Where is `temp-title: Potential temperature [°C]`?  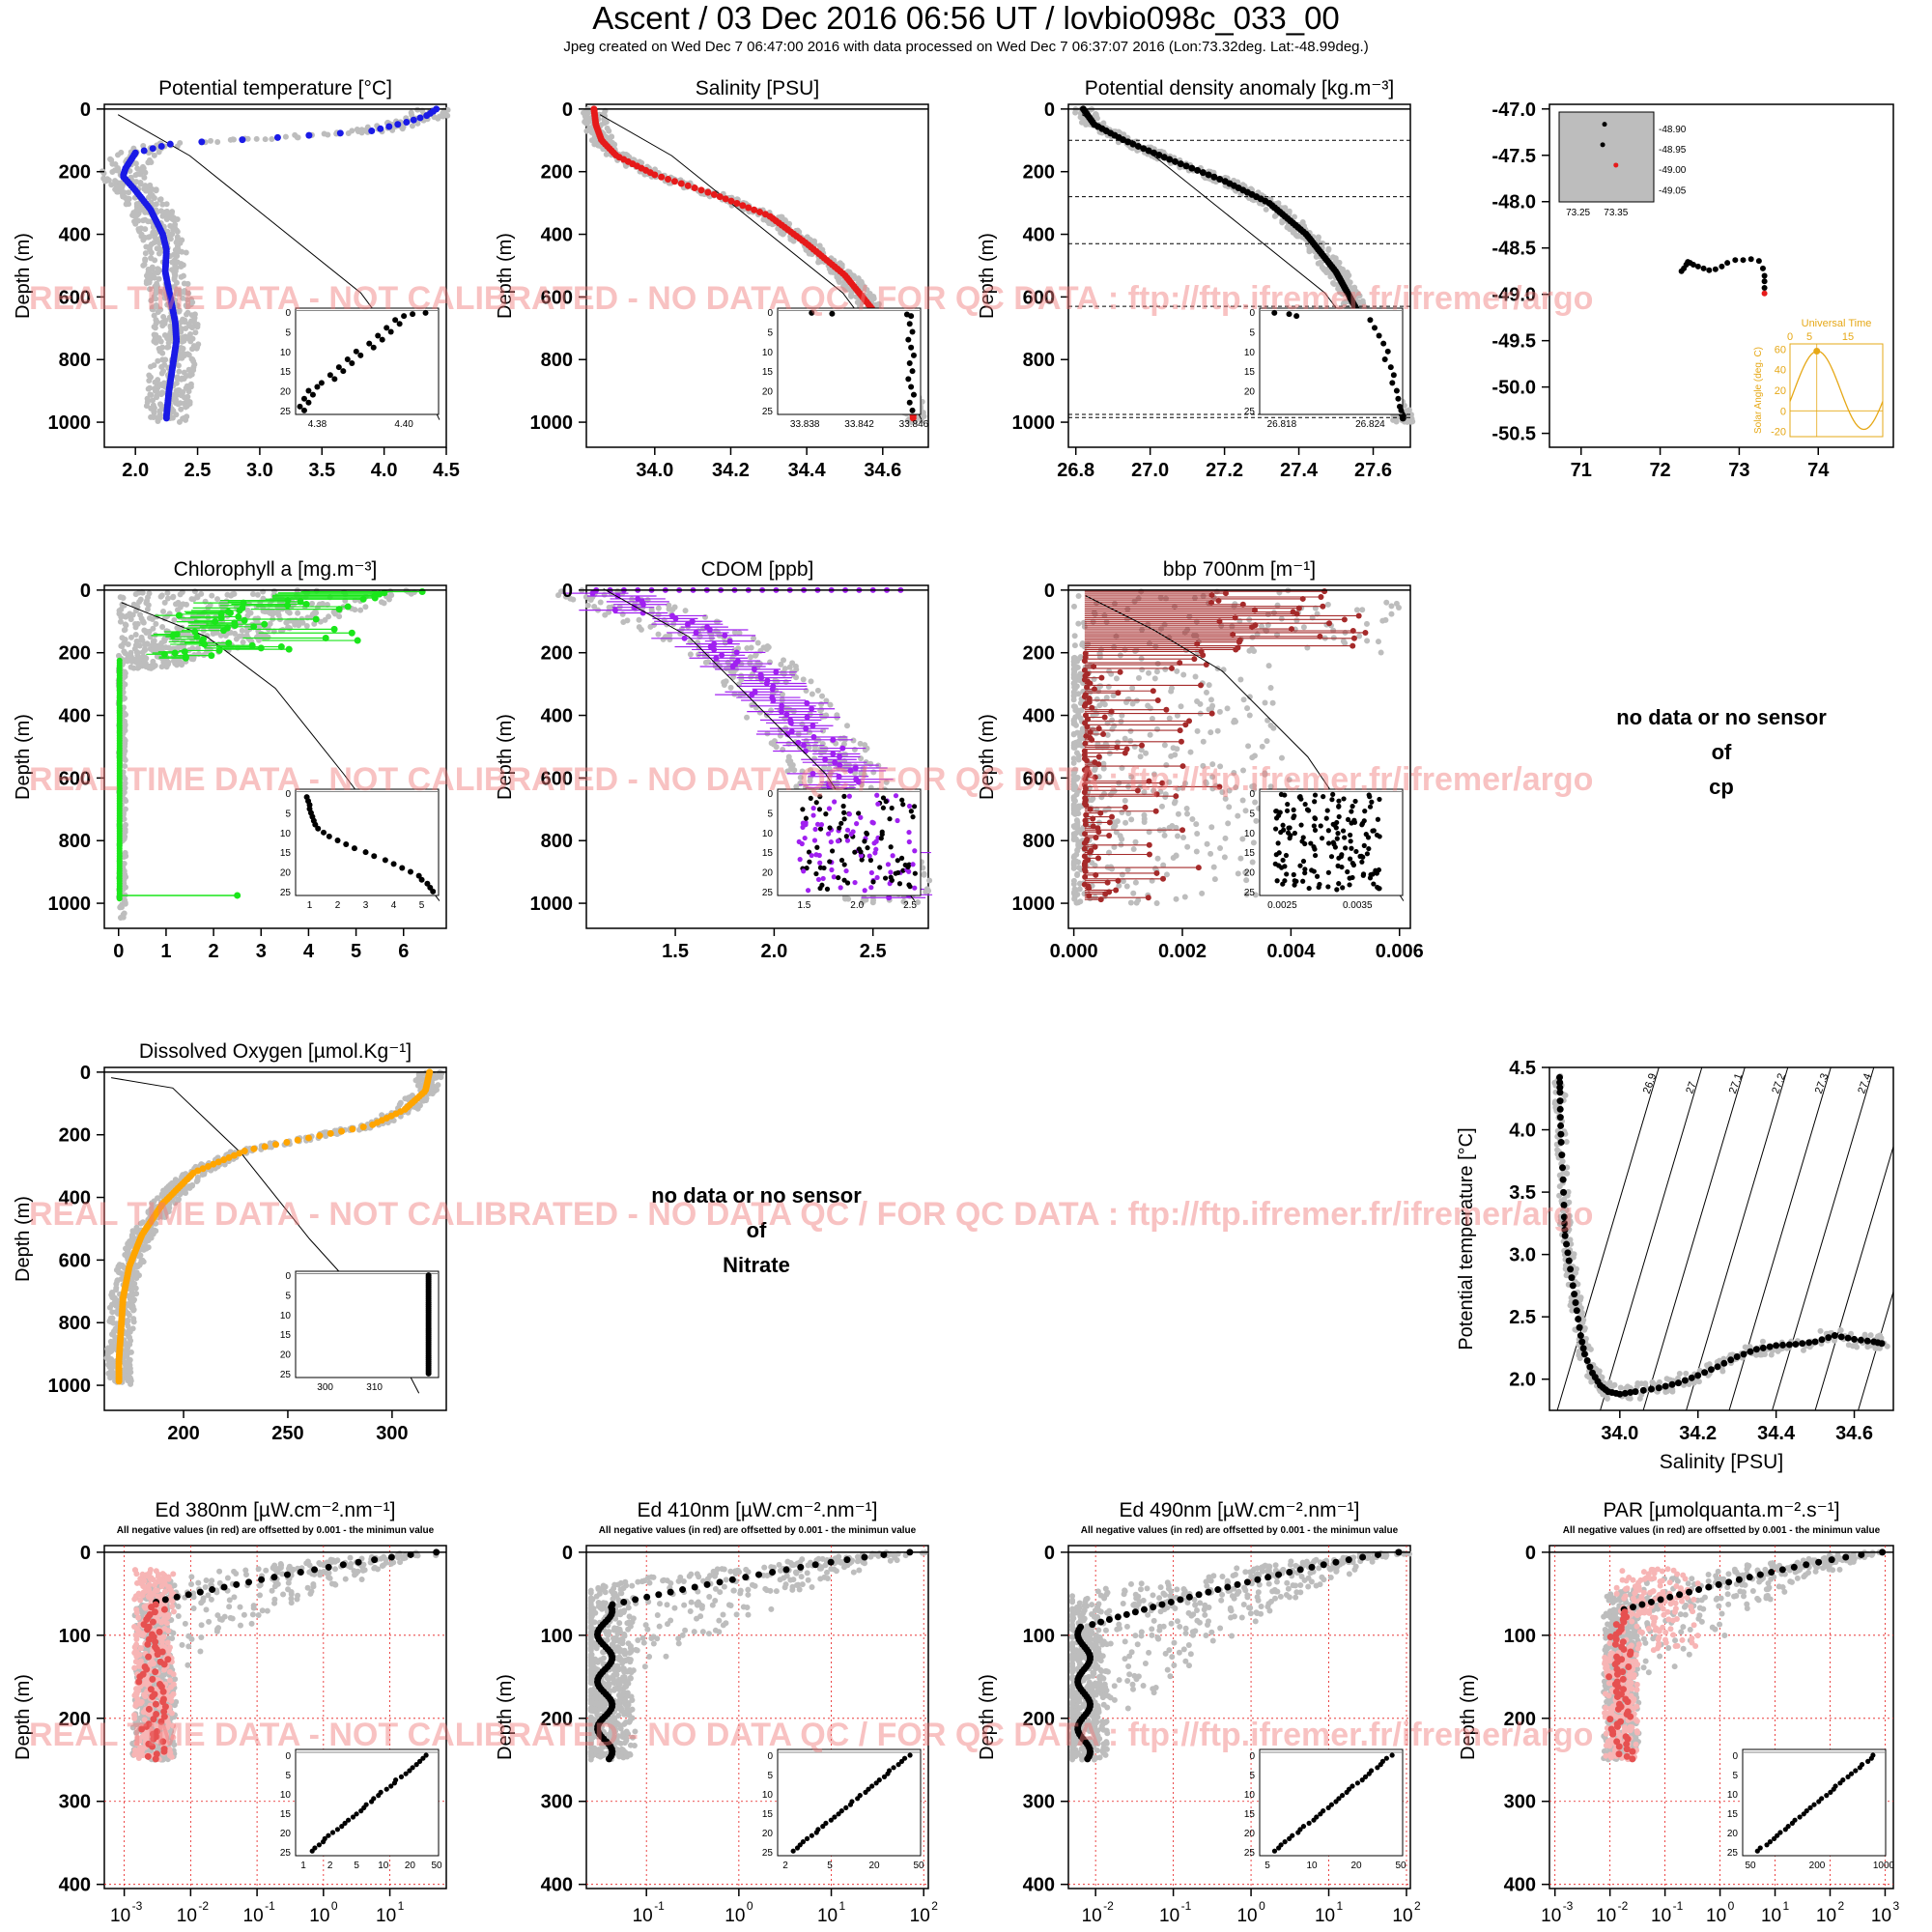 temp-title: Potential temperature [°C] is located at coordinates (275, 88).